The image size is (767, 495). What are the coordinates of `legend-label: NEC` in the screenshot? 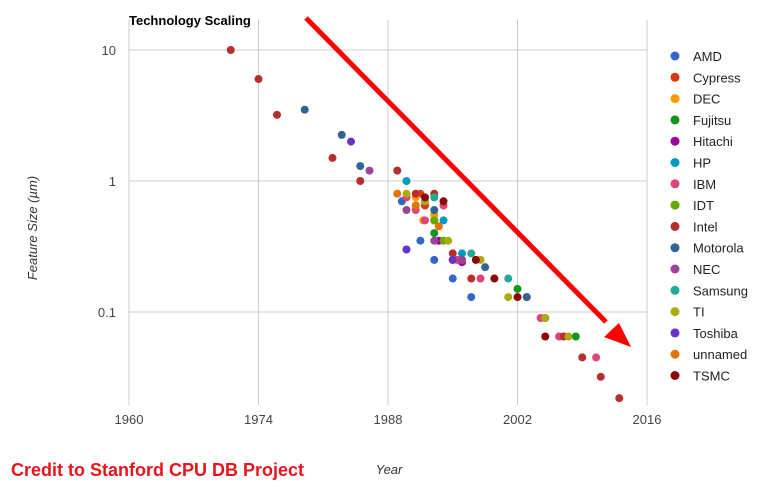 It's located at (706, 269).